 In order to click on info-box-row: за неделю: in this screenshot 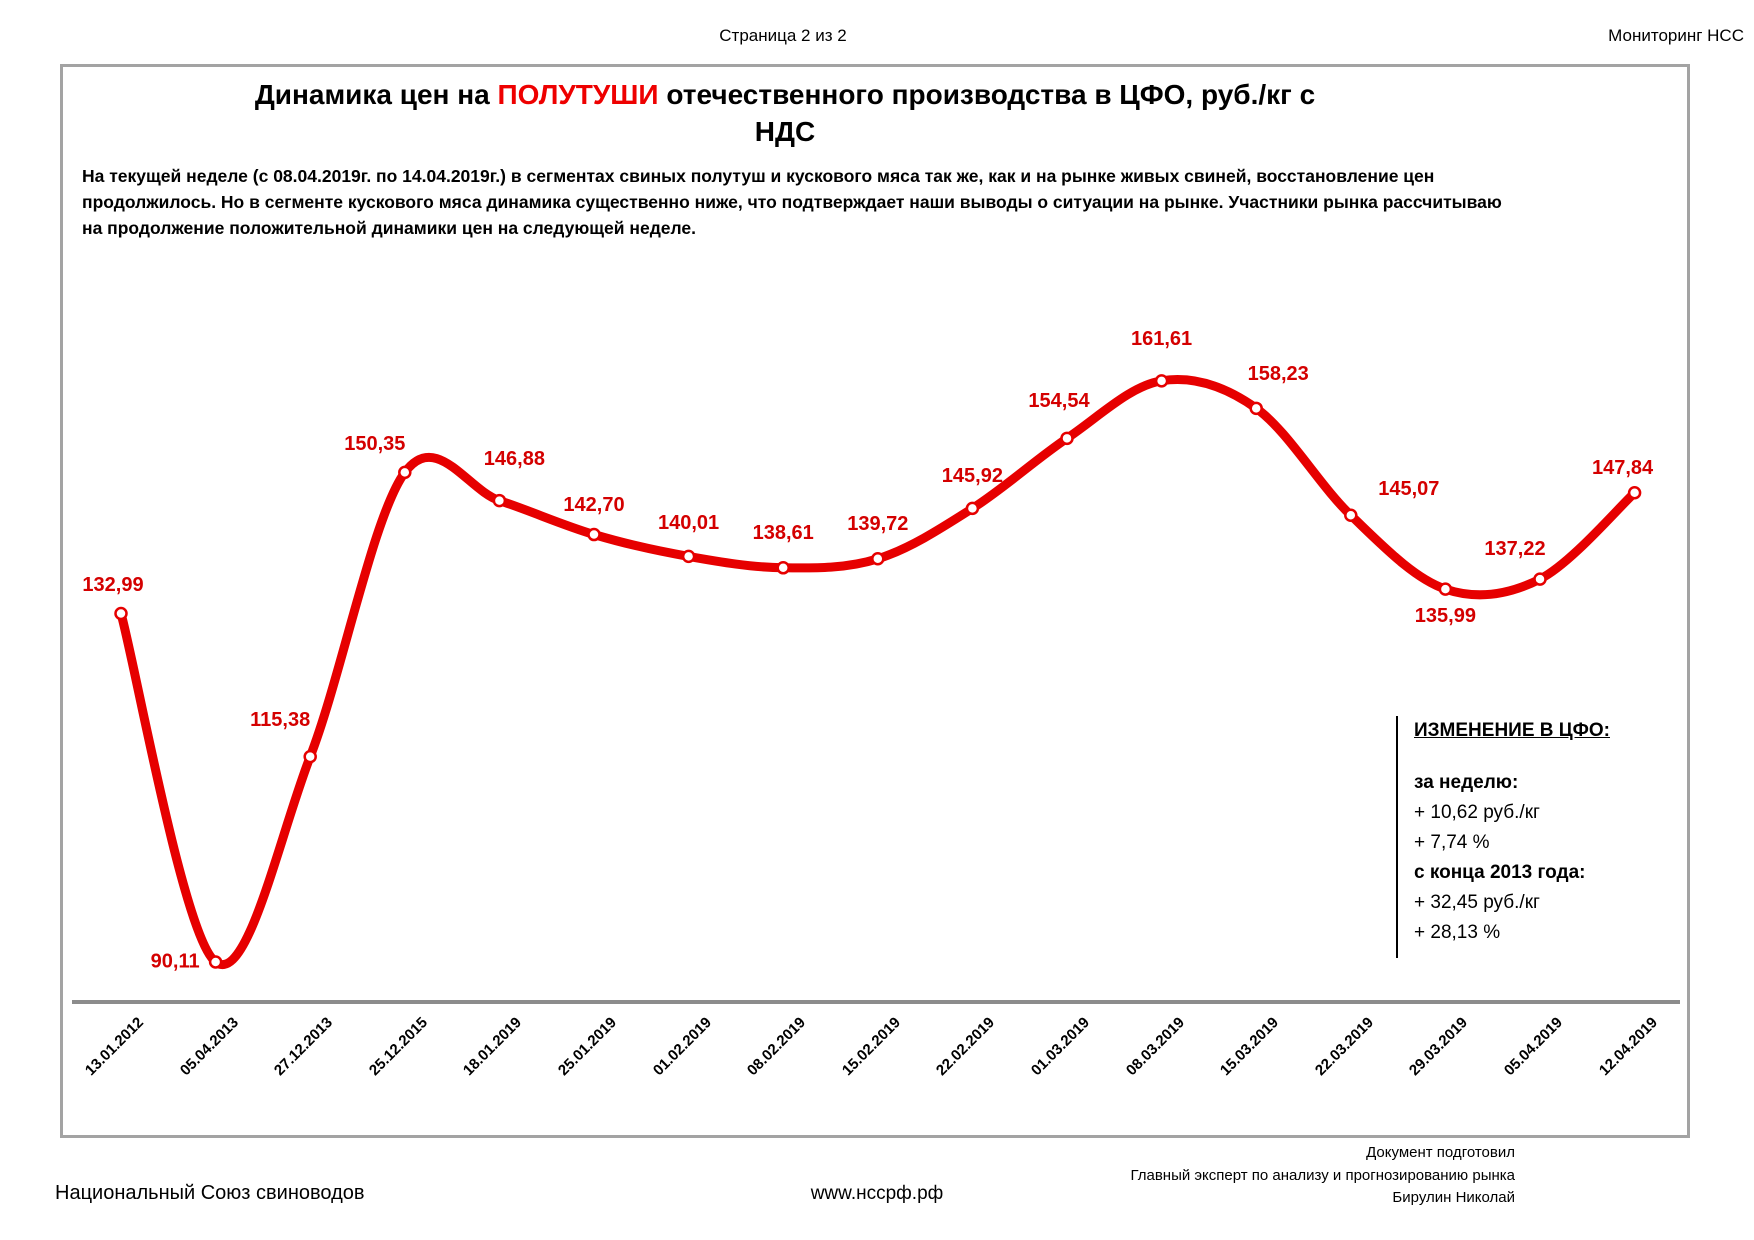, I will do `click(1466, 782)`.